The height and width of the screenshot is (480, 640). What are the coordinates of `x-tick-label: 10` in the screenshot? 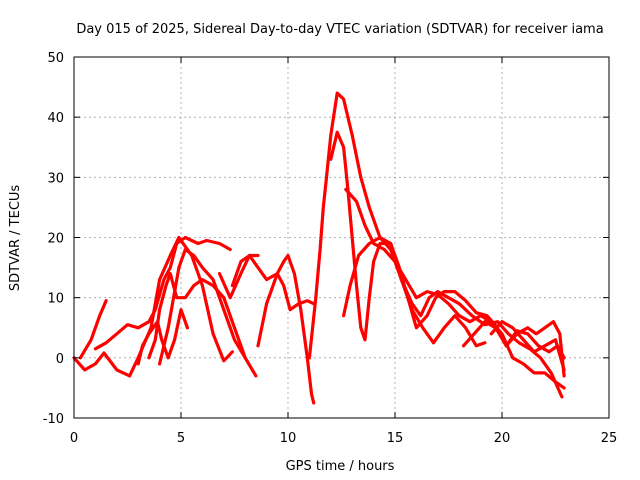 It's located at (288, 438).